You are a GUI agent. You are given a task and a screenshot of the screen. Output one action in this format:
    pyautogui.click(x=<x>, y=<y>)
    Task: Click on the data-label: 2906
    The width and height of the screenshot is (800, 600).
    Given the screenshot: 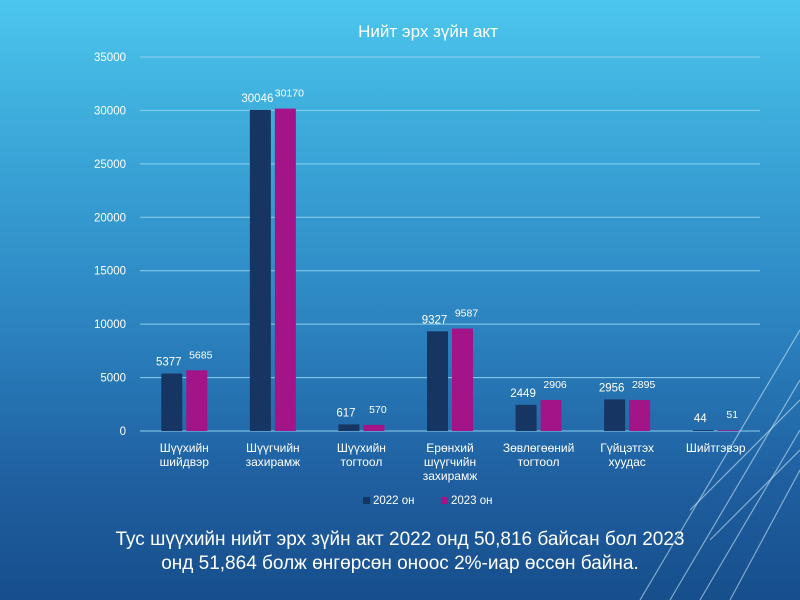 What is the action you would take?
    pyautogui.click(x=555, y=385)
    